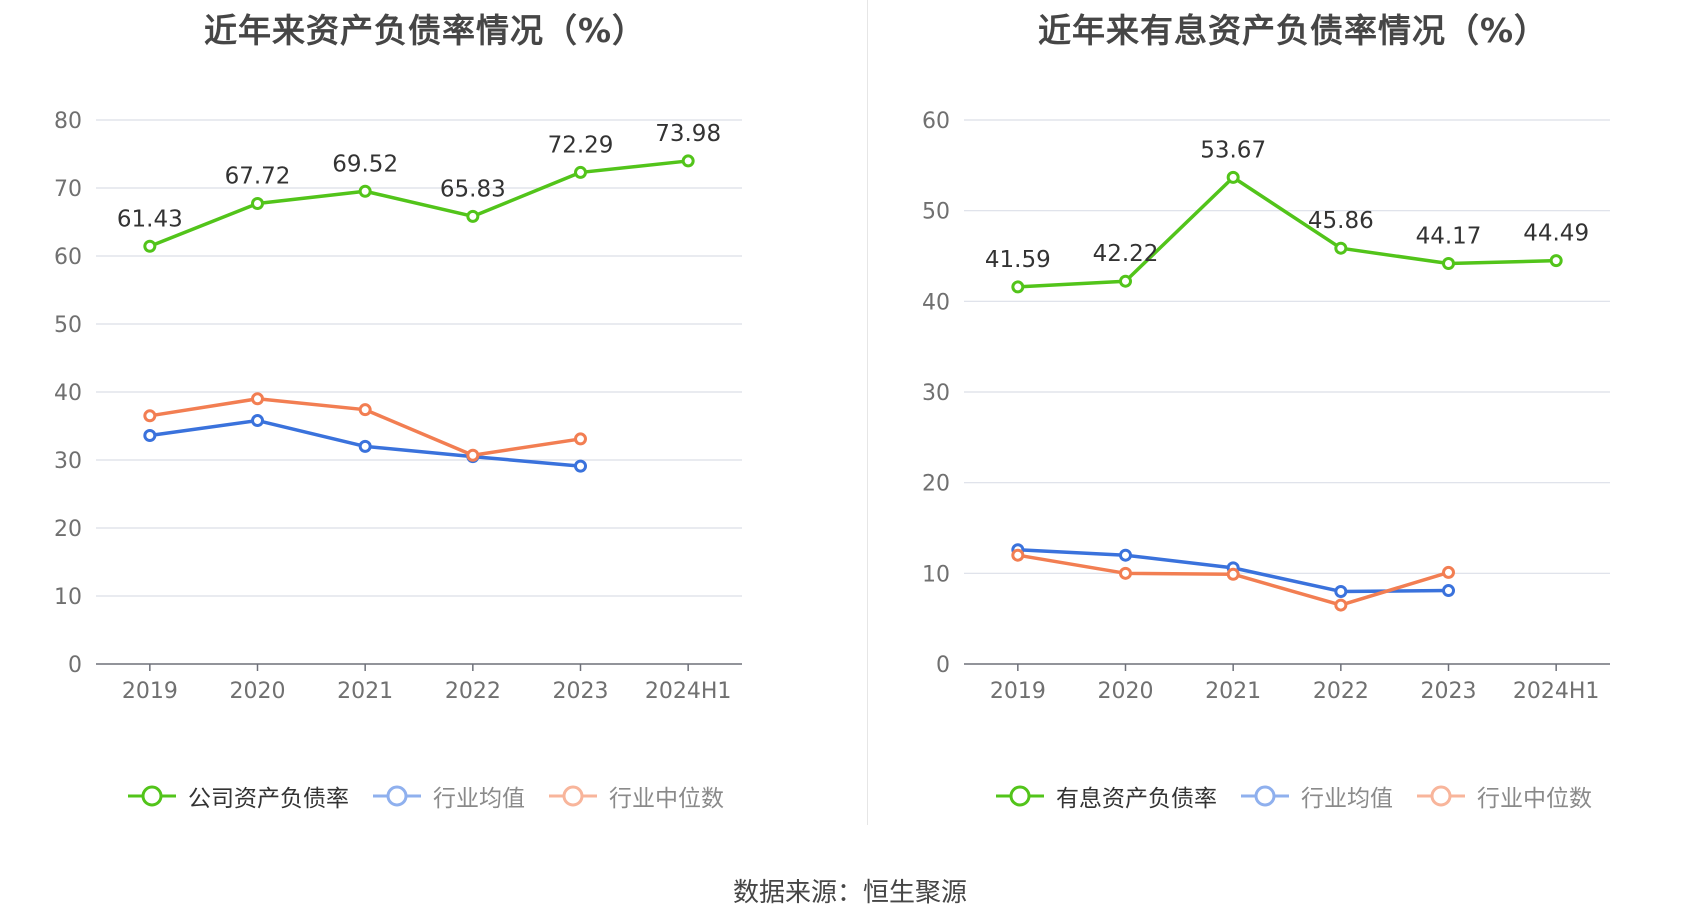 The image size is (1700, 918). What do you see at coordinates (365, 164) in the screenshot?
I see `data-label: 69.52` at bounding box center [365, 164].